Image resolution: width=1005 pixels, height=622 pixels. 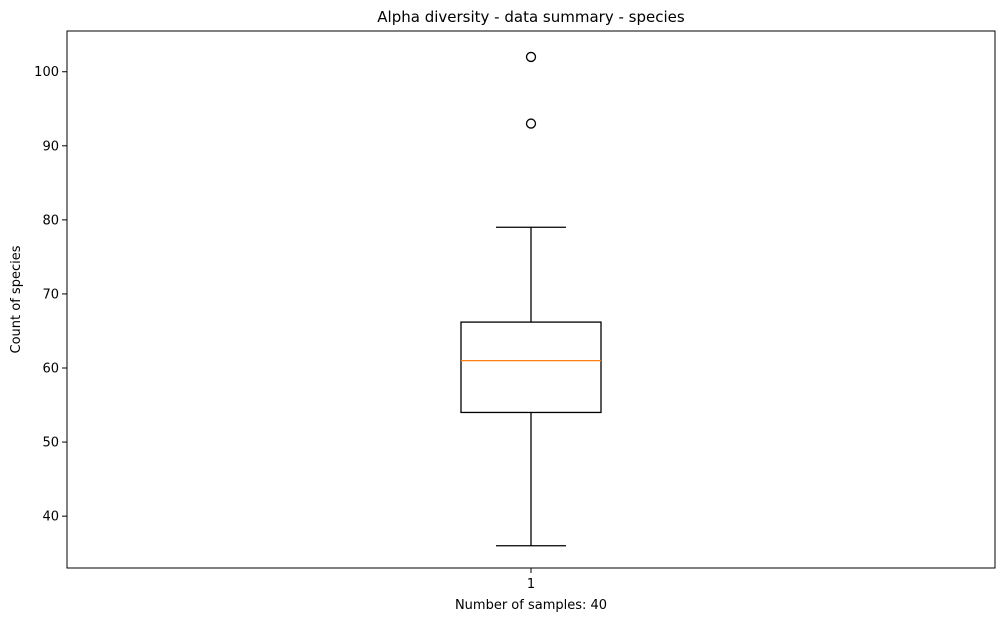 What do you see at coordinates (16, 299) in the screenshot?
I see `y-axis-label: Count of species` at bounding box center [16, 299].